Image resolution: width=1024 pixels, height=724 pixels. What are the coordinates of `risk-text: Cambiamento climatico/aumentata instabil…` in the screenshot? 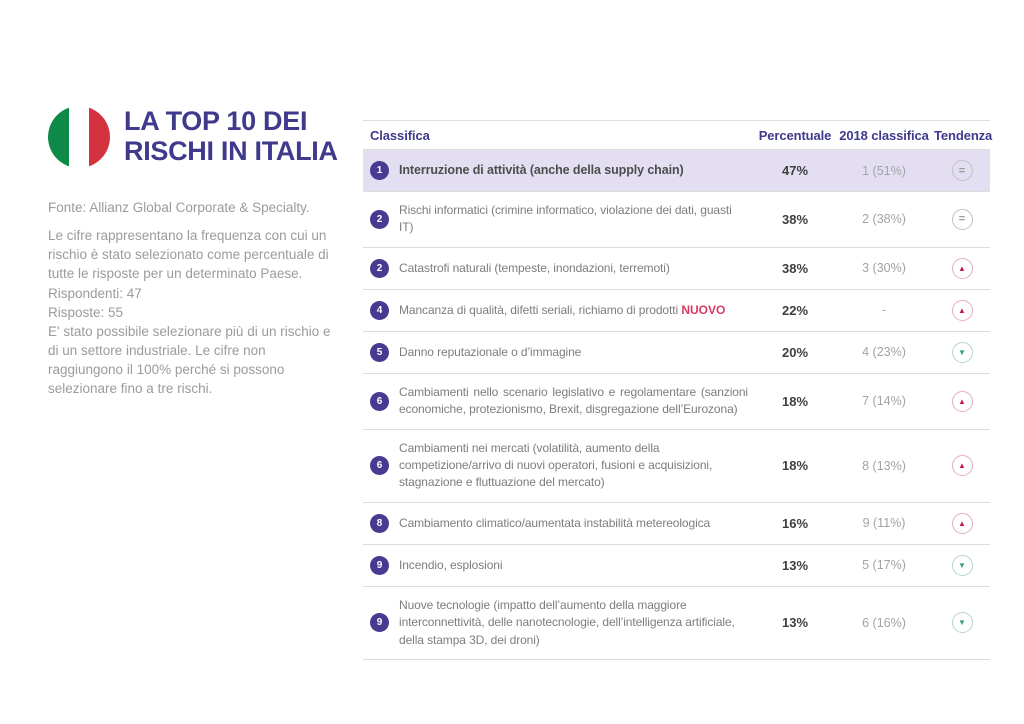 It's located at (555, 522).